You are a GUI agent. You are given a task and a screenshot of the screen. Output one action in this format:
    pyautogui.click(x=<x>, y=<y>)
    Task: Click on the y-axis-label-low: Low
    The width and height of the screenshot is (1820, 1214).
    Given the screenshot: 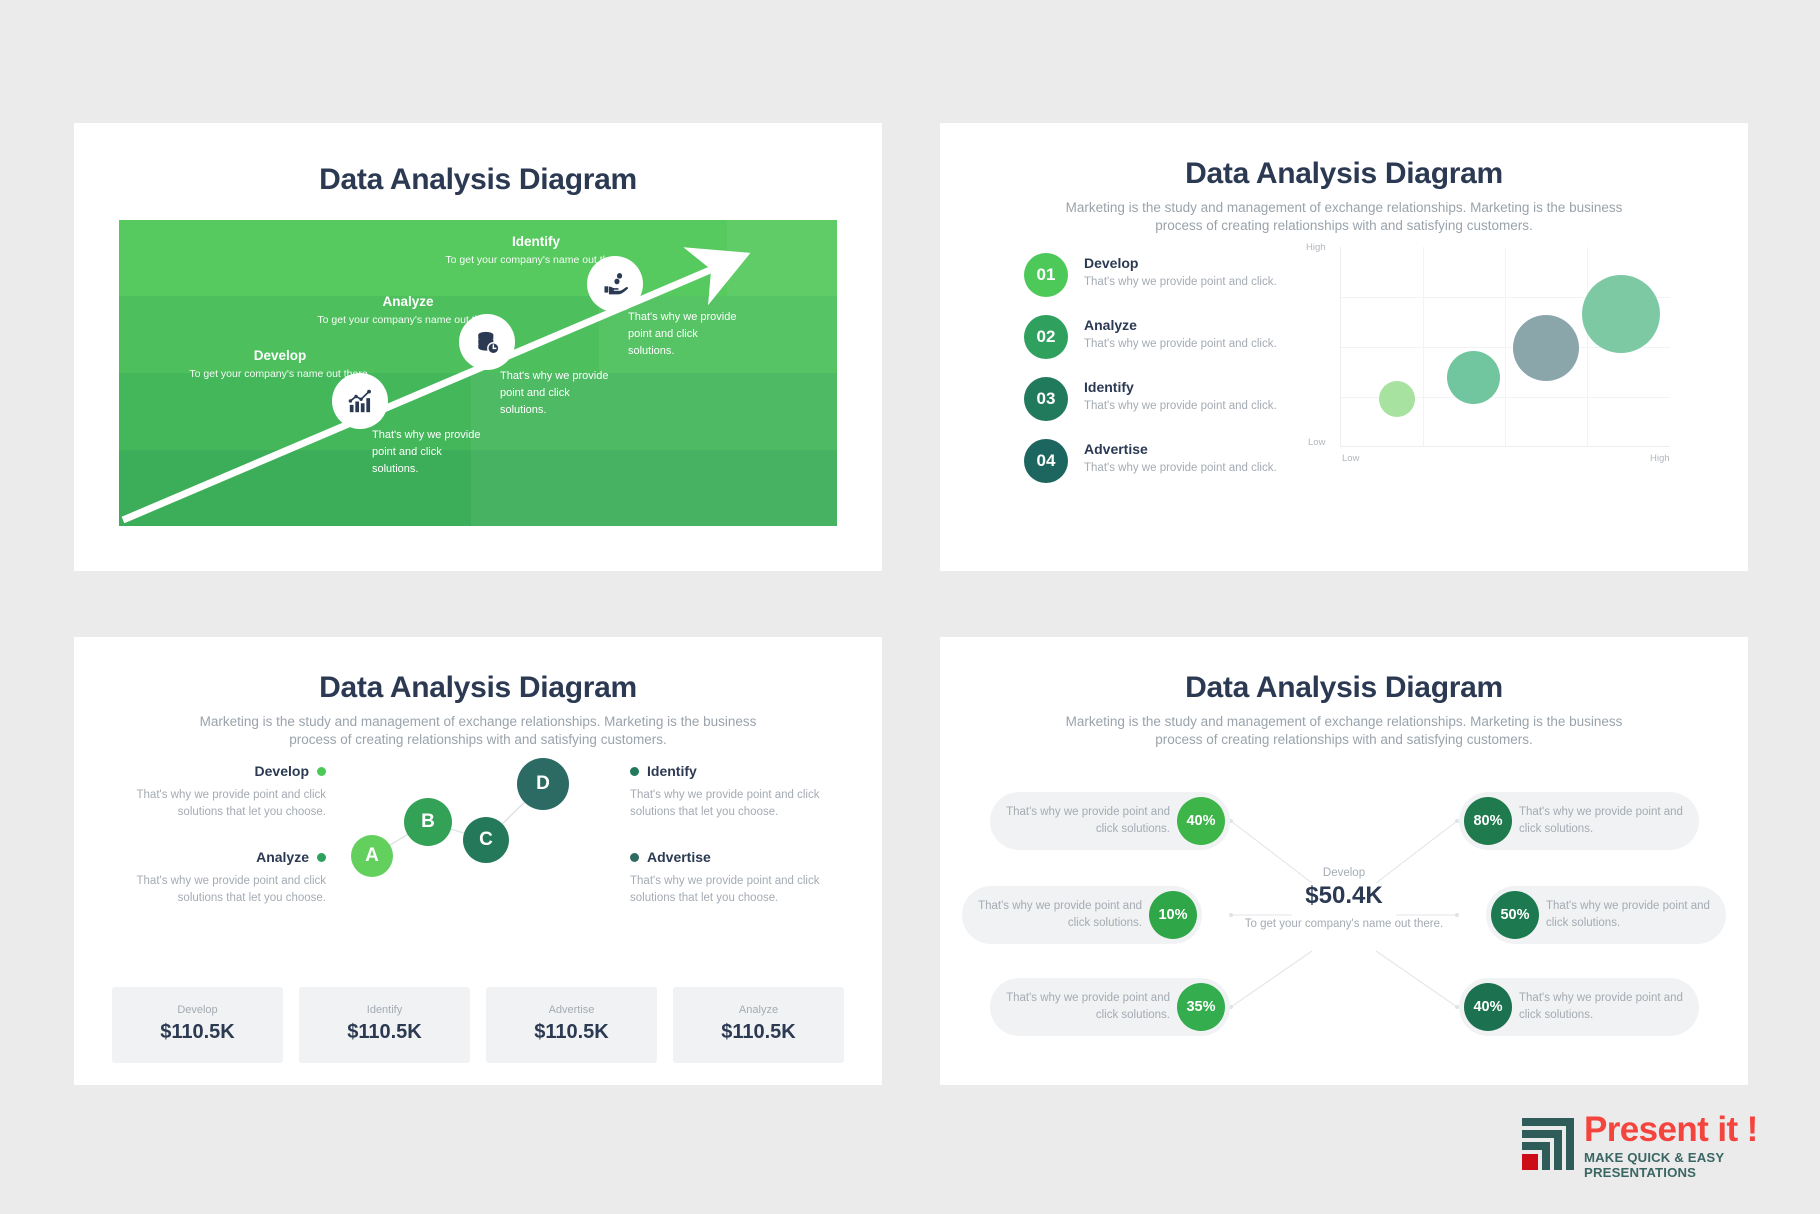 What is the action you would take?
    pyautogui.click(x=1317, y=442)
    